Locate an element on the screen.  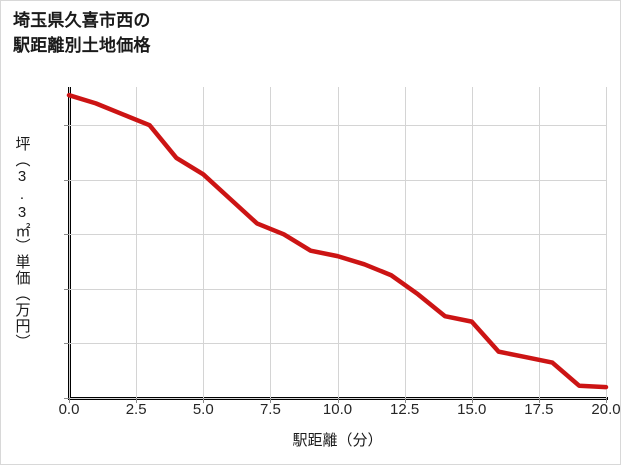
x-tick-label: 12.5 is located at coordinates (405, 409).